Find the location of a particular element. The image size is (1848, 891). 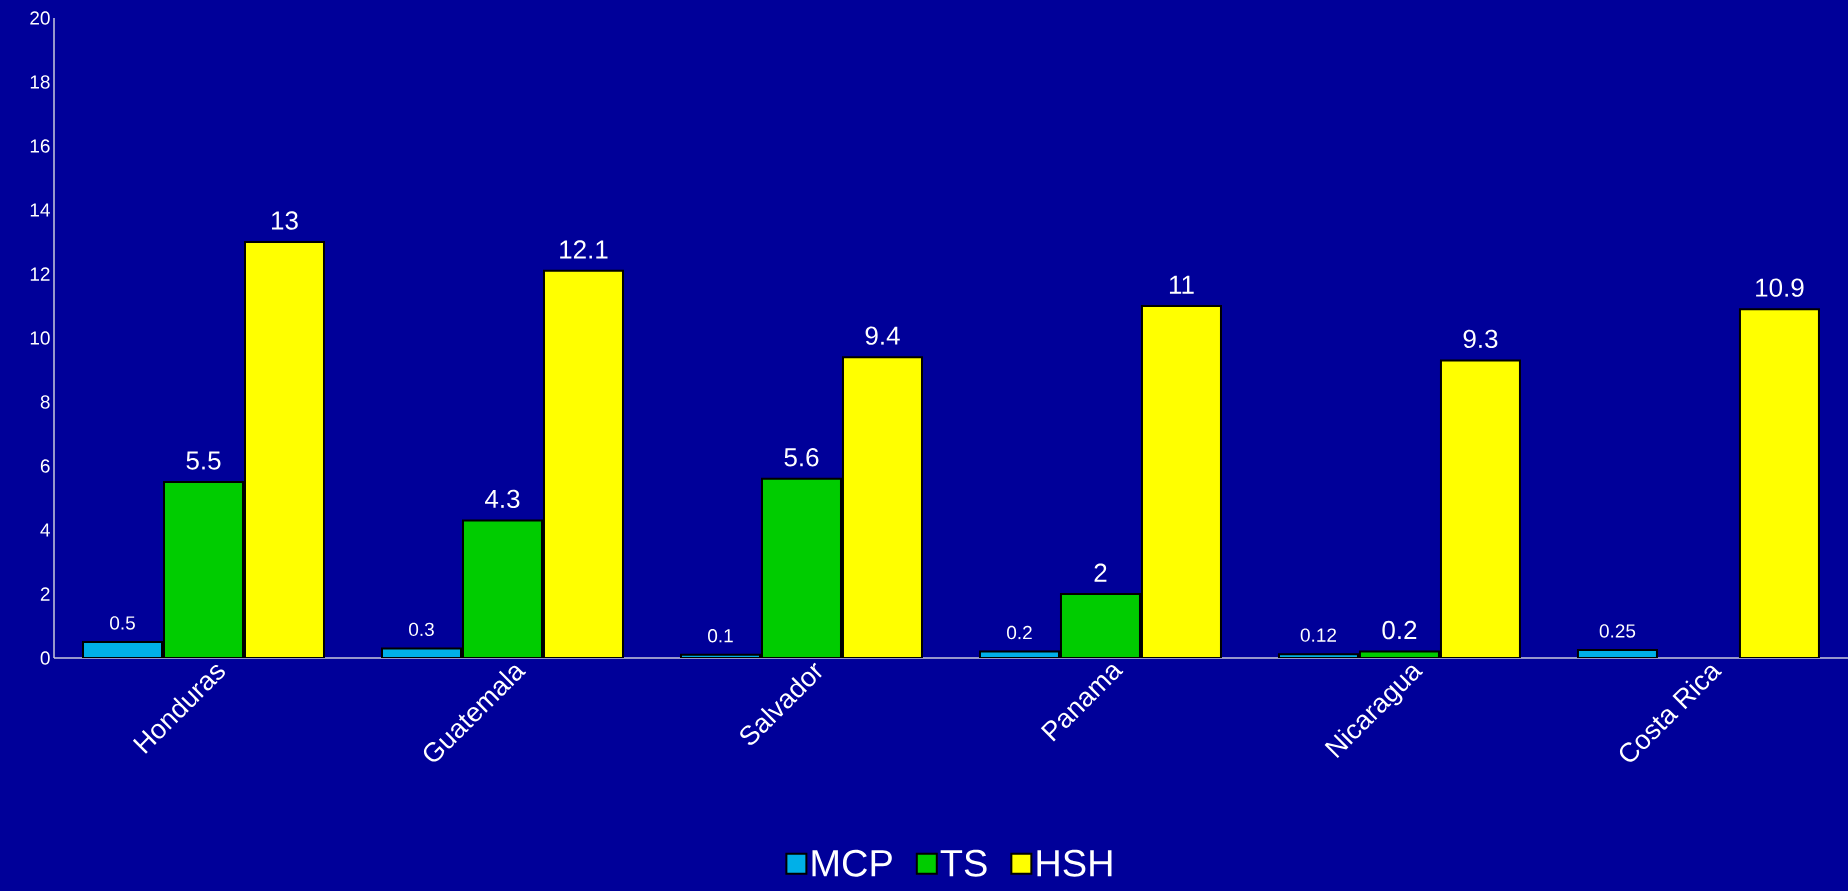

data-label: 12.1 is located at coordinates (584, 249).